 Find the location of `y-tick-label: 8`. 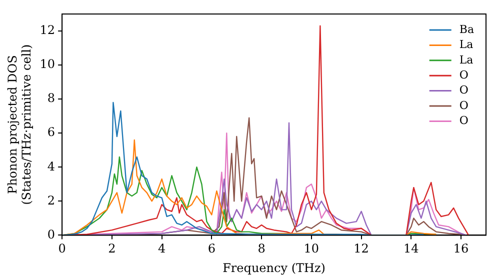

y-tick-label: 8 is located at coordinates (51, 98).